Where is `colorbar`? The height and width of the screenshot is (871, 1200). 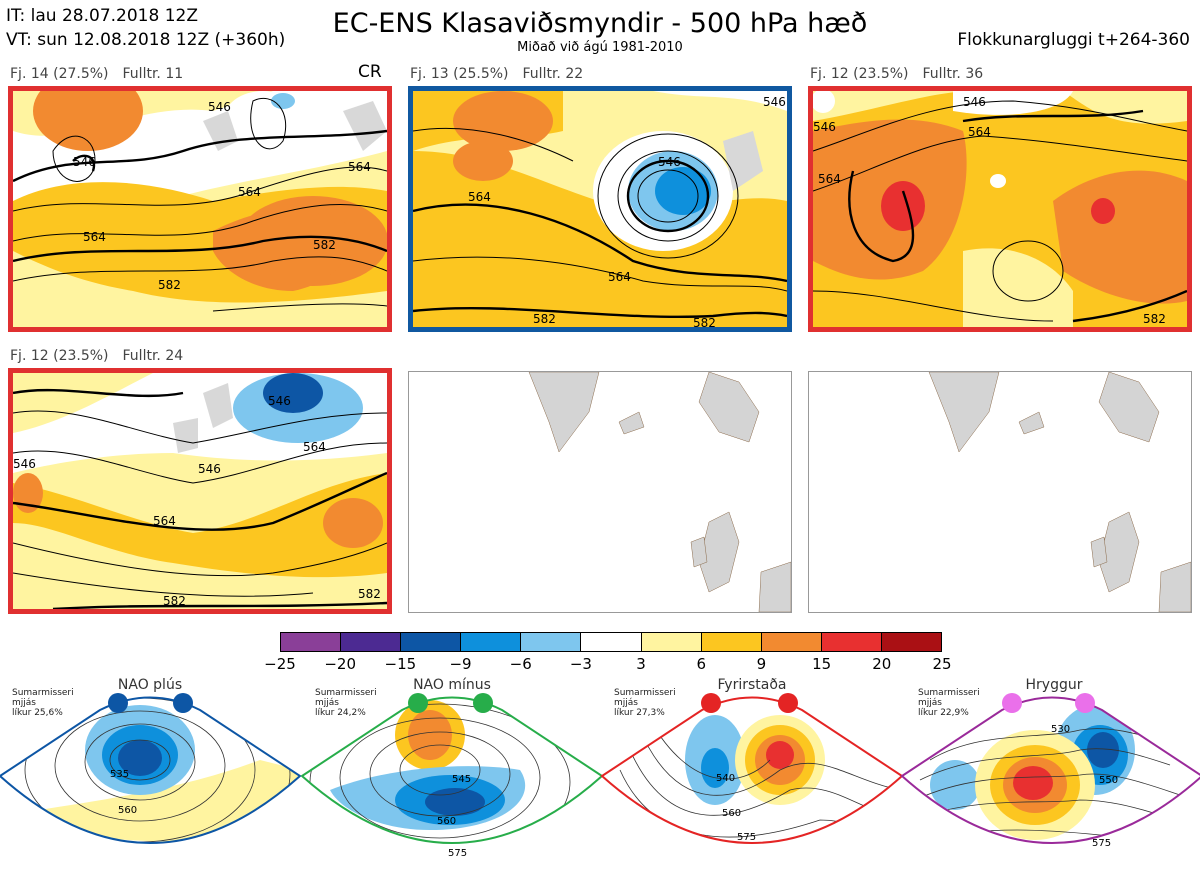
colorbar is located at coordinates (611, 642).